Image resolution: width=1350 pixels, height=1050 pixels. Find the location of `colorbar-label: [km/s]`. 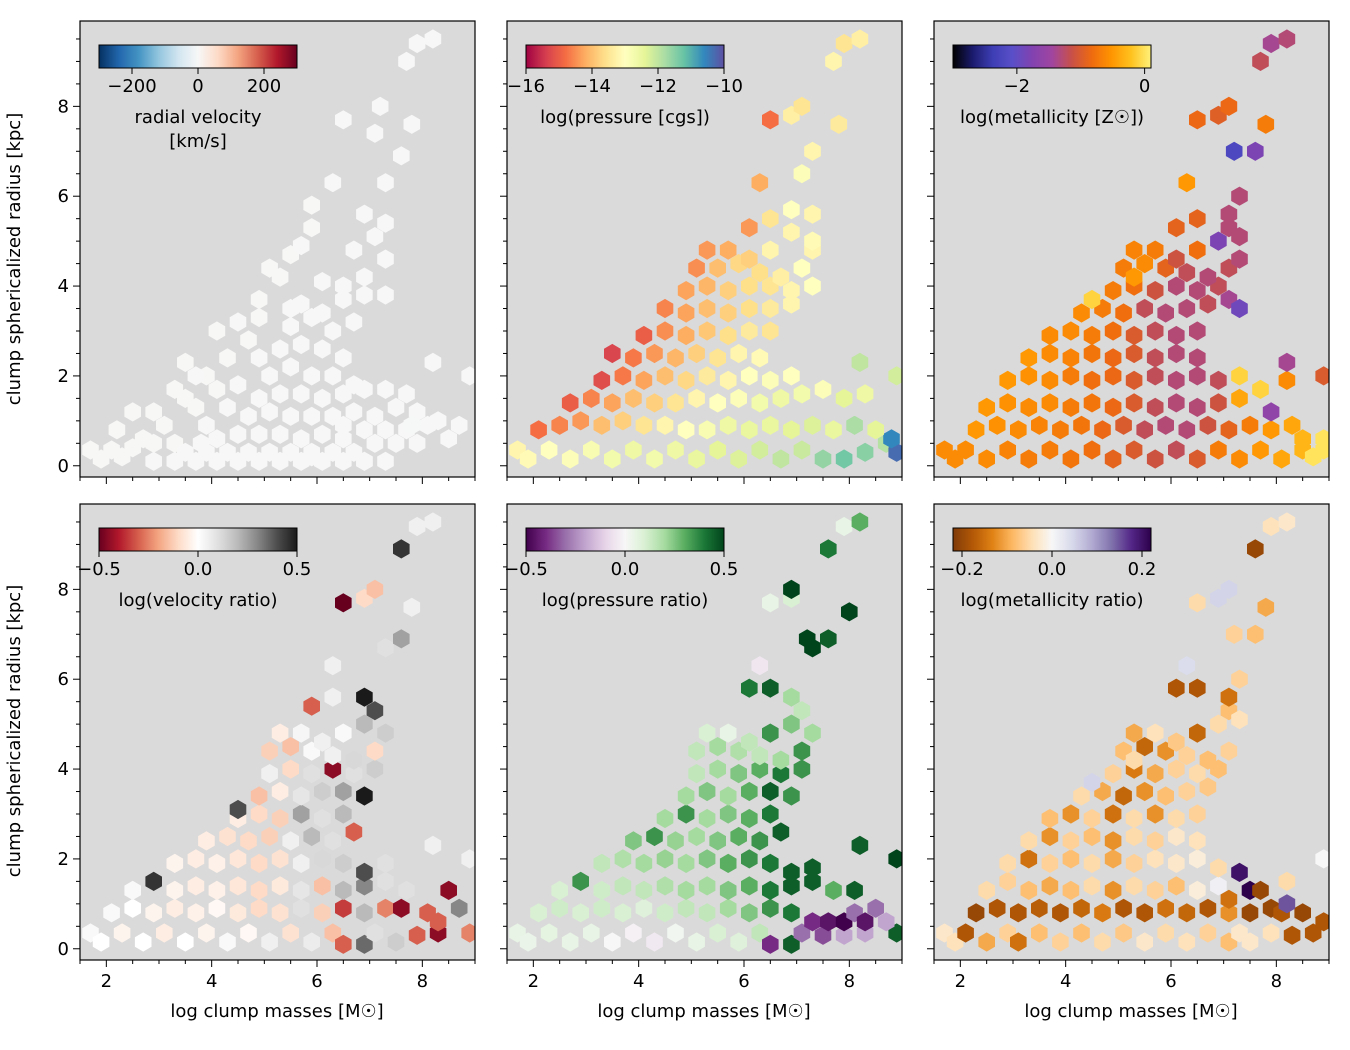

colorbar-label: [km/s] is located at coordinates (197, 141).